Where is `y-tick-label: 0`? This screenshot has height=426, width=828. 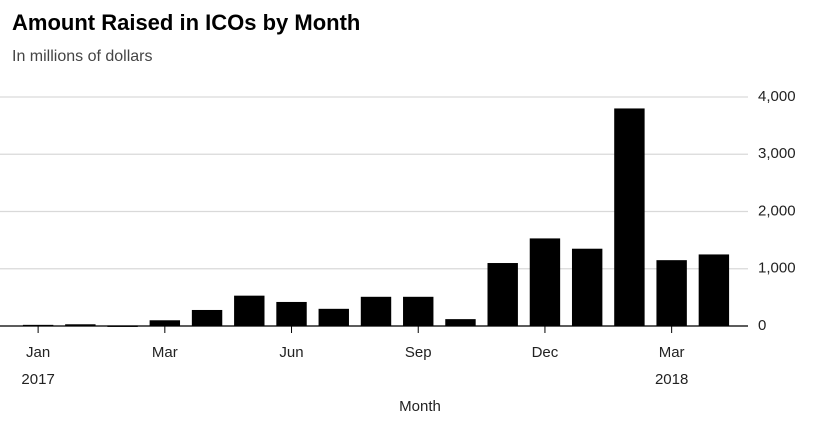
y-tick-label: 0 is located at coordinates (762, 325).